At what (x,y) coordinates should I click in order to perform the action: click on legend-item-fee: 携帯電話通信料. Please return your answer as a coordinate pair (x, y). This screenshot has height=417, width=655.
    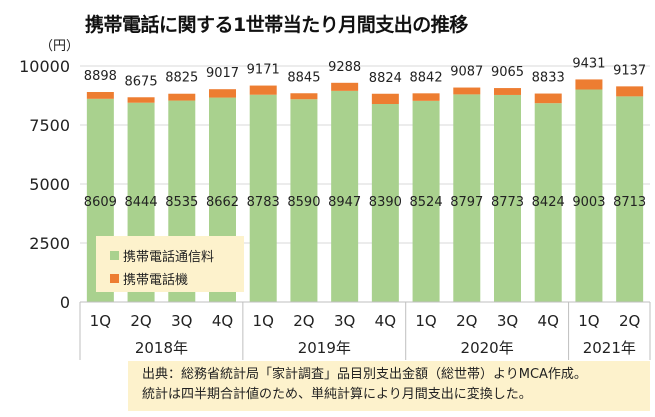
    Looking at the image, I should click on (162, 255).